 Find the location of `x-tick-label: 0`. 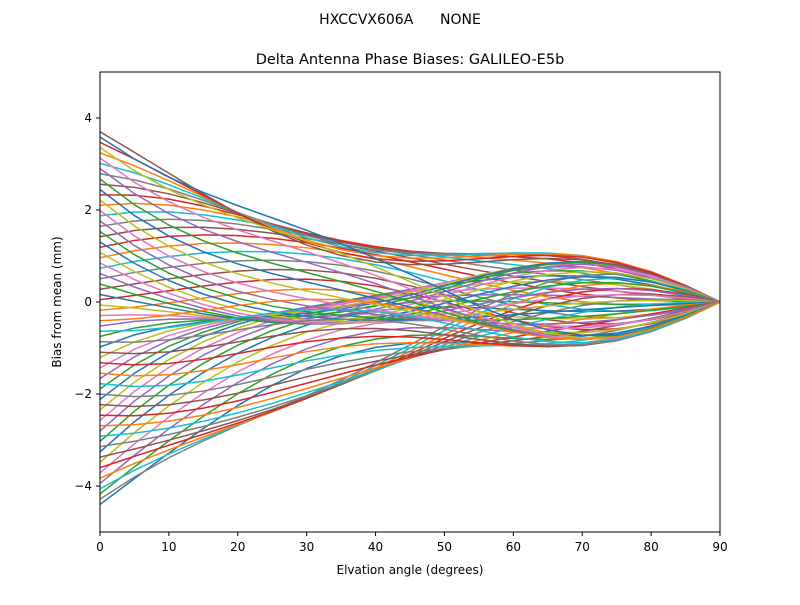

x-tick-label: 0 is located at coordinates (100, 547).